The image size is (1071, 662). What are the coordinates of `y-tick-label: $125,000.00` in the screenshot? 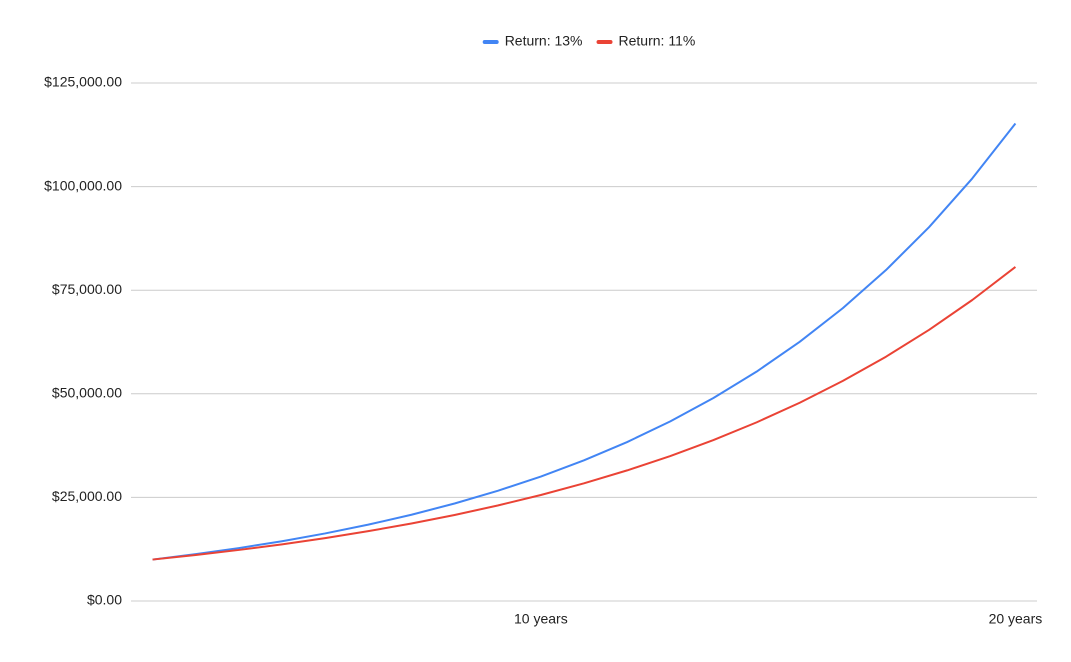 It's located at (83, 82).